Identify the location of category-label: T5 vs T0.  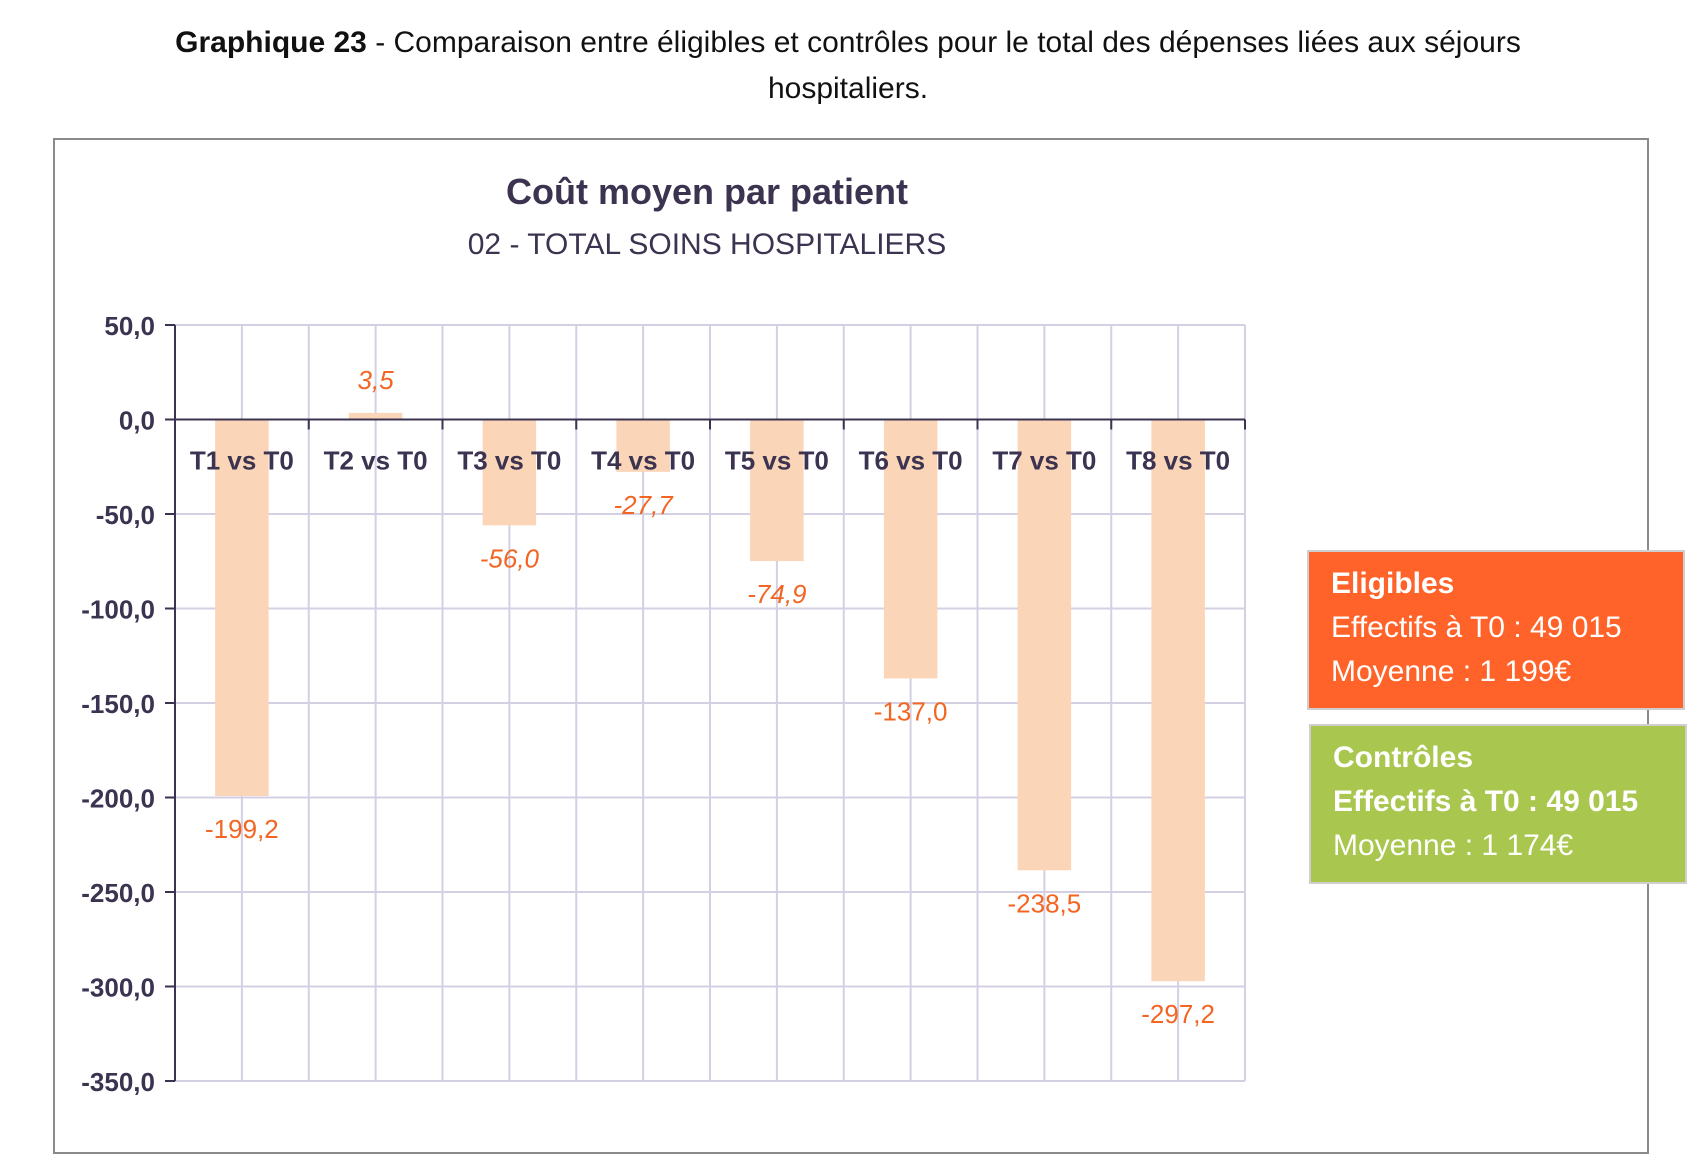
(777, 461).